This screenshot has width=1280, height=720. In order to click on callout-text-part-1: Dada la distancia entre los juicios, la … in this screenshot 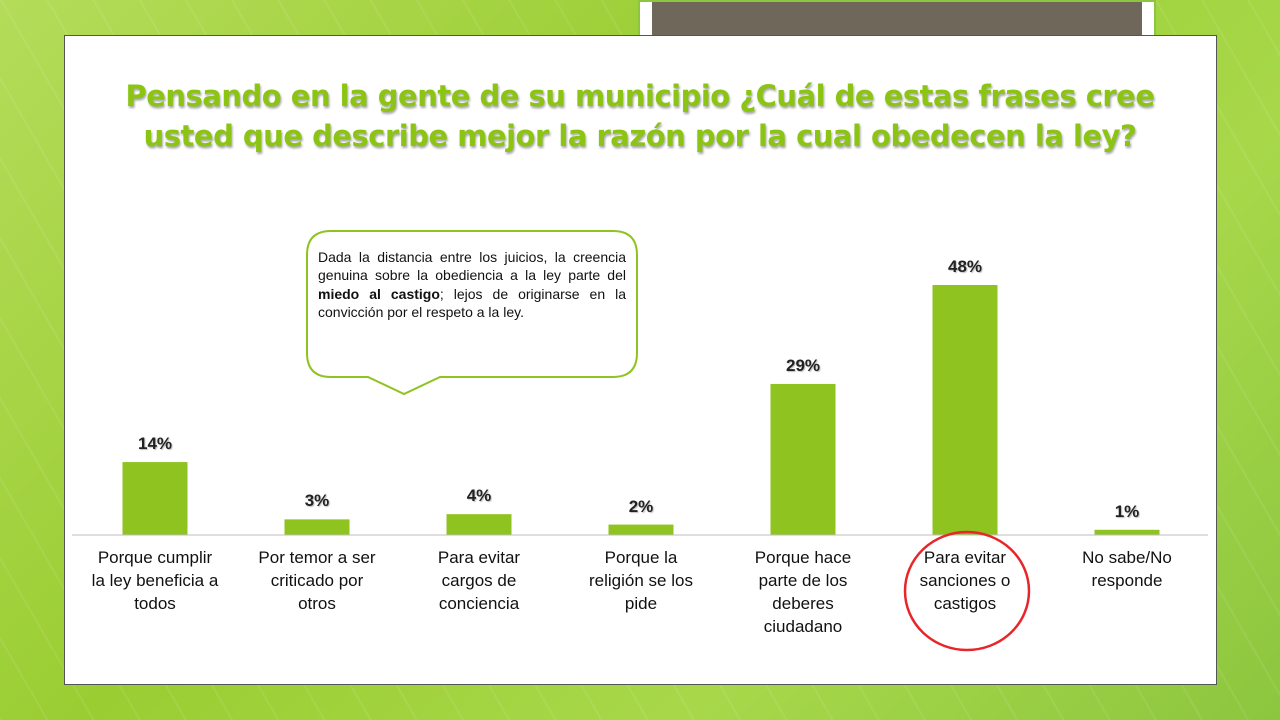, I will do `click(472, 266)`.